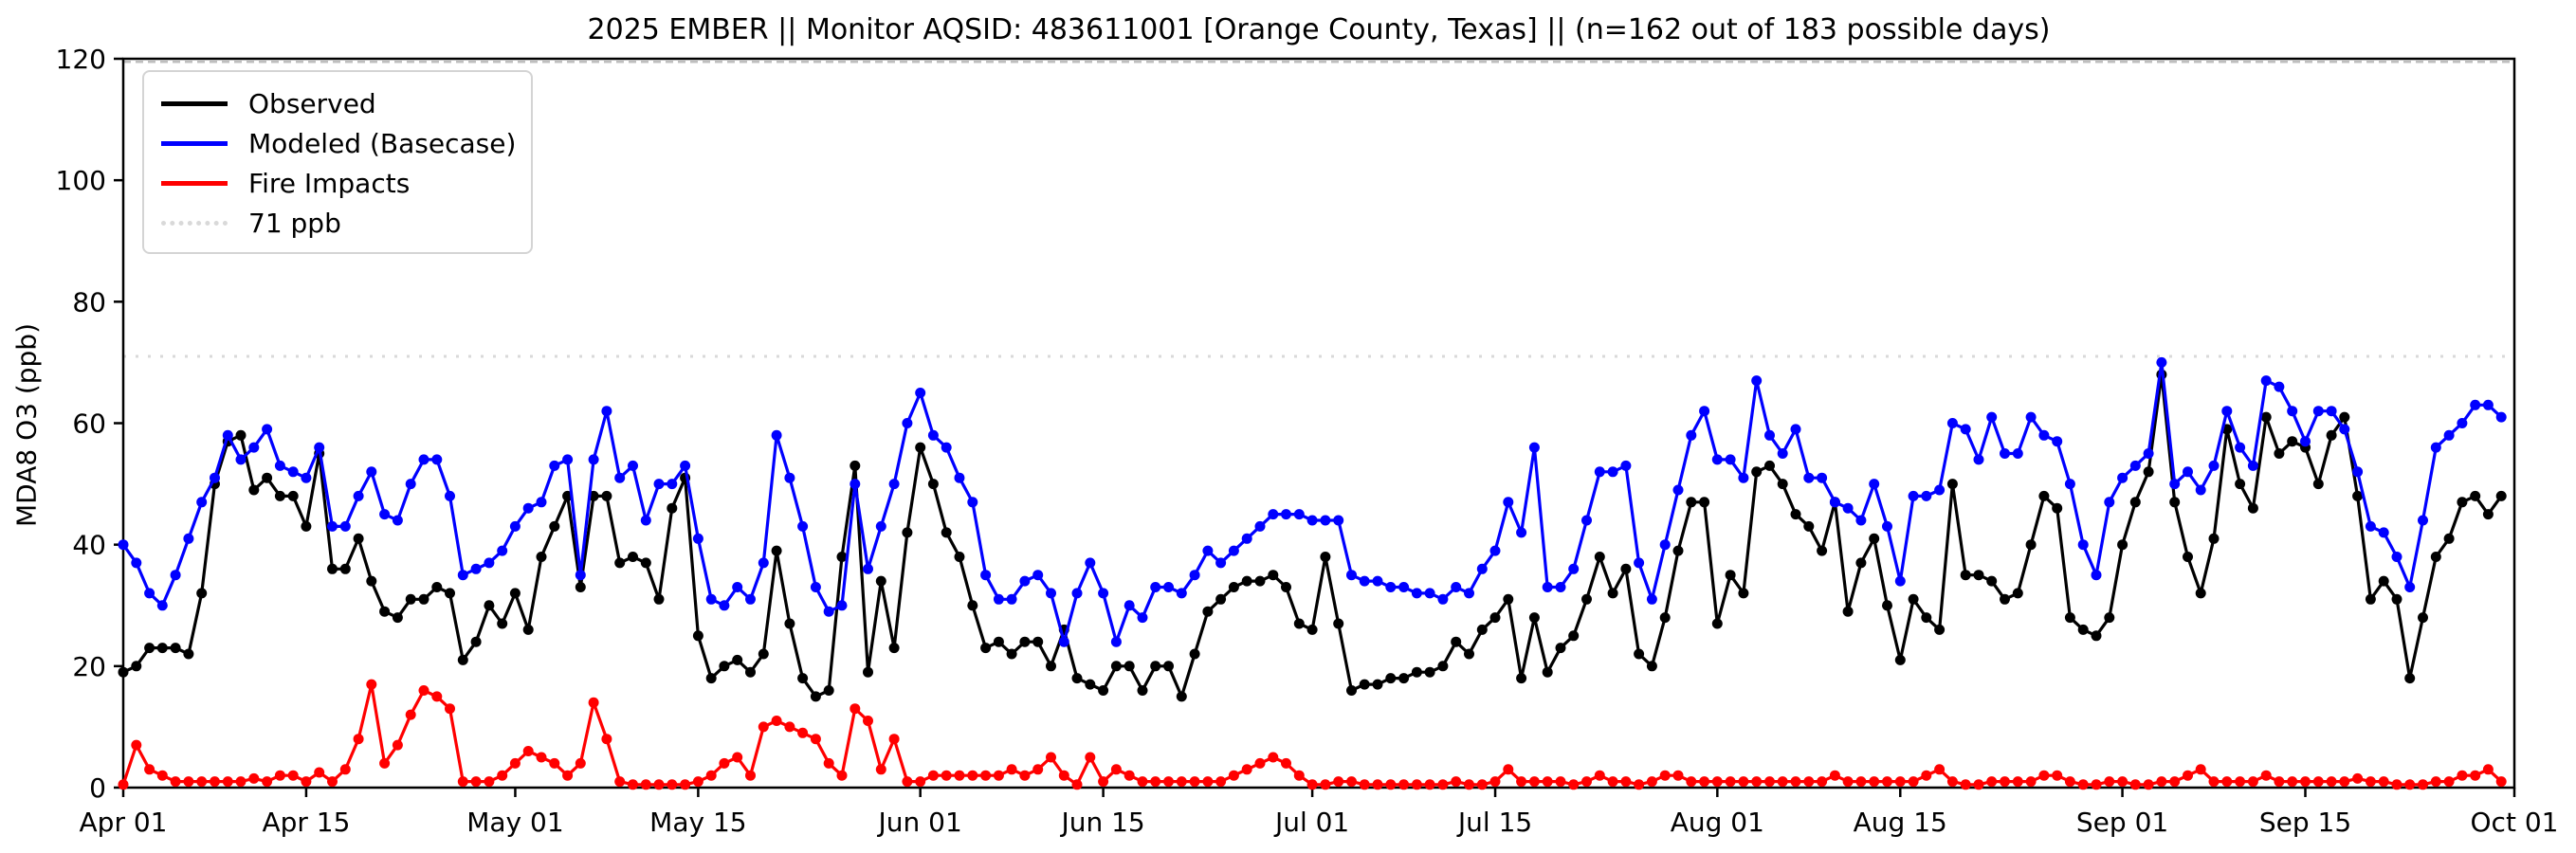 This screenshot has height=853, width=2576. I want to click on x-tick-label: Aug 15, so click(1900, 822).